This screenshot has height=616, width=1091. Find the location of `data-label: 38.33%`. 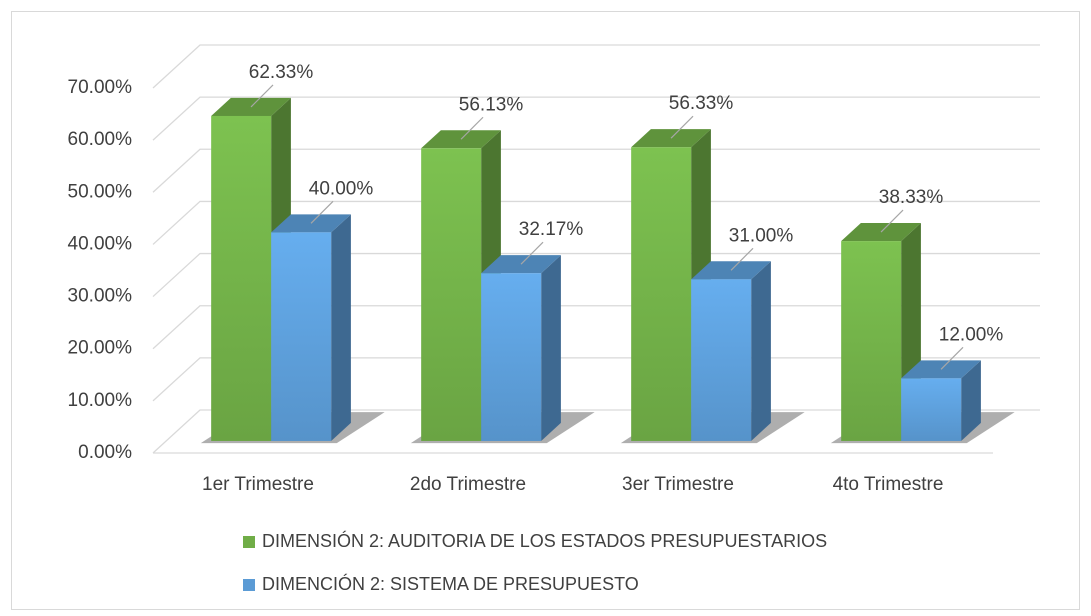

data-label: 38.33% is located at coordinates (911, 197).